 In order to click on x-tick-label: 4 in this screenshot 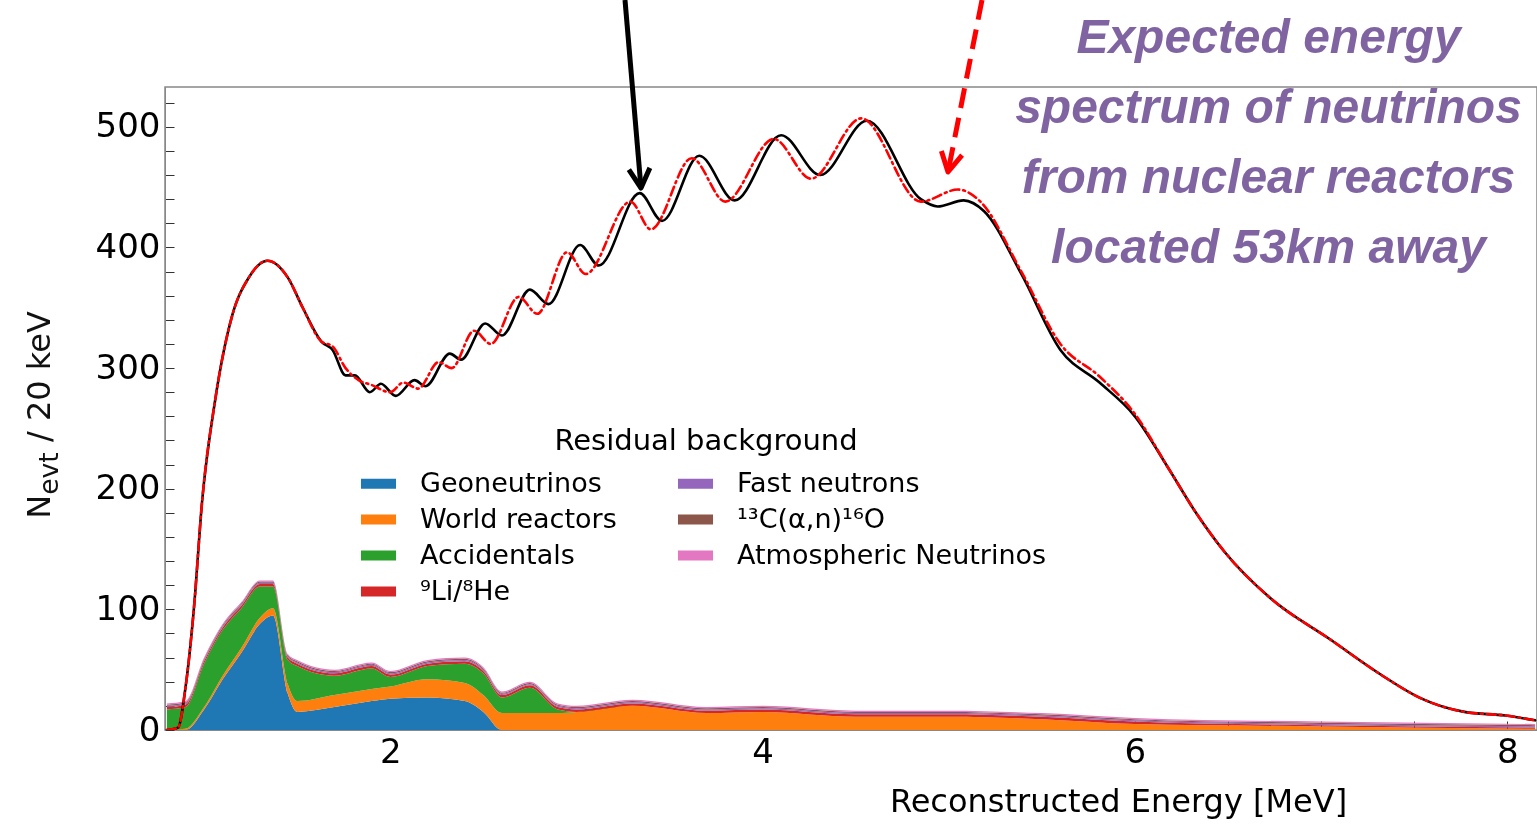, I will do `click(763, 750)`.